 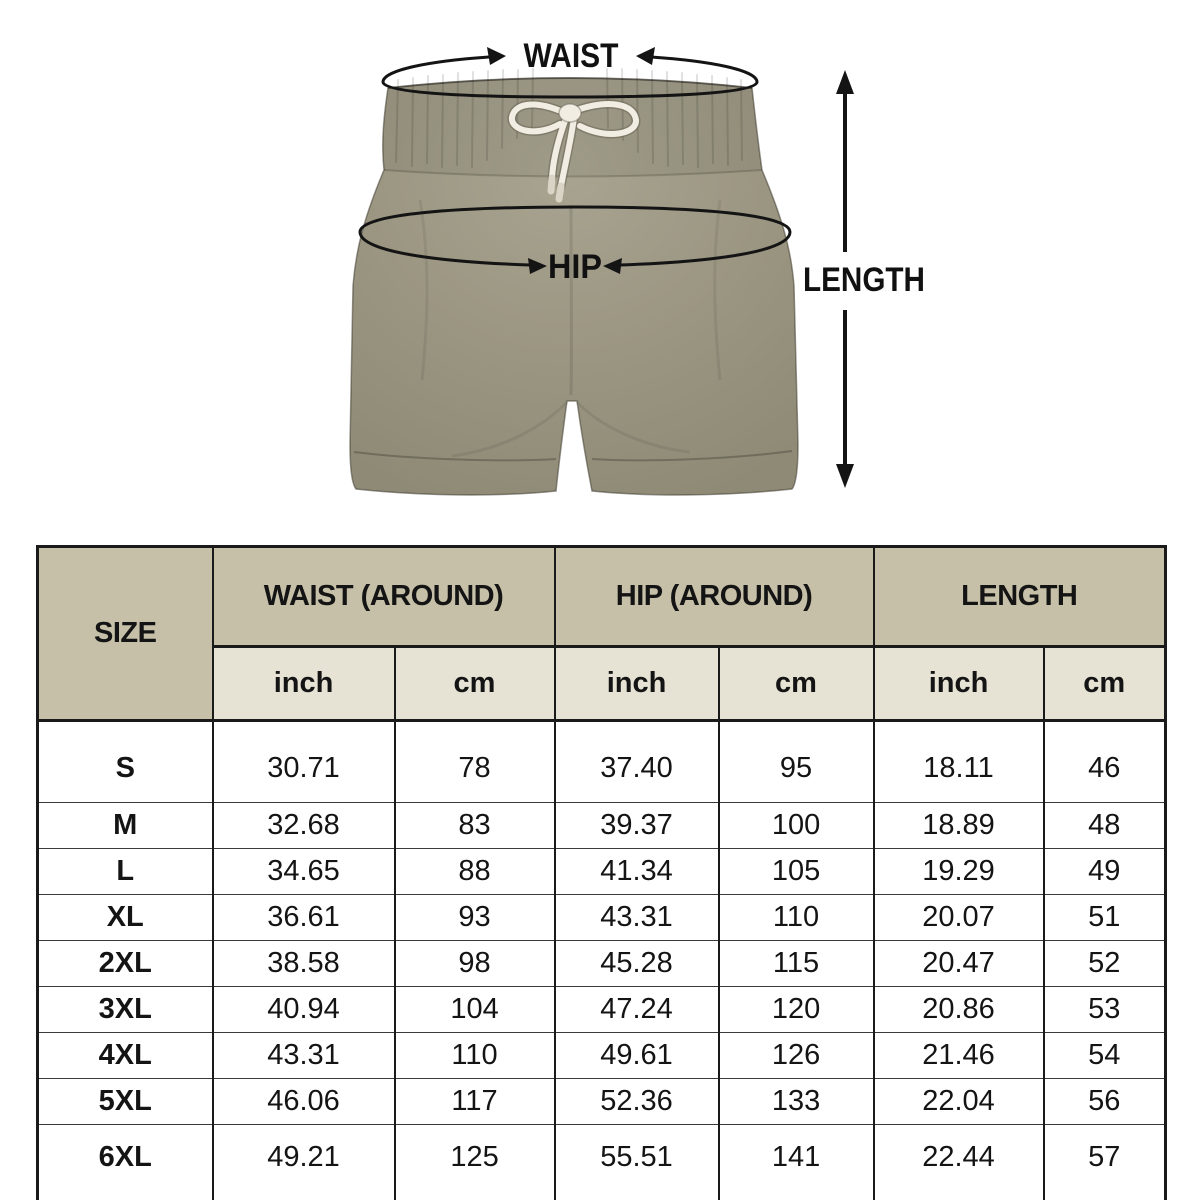 What do you see at coordinates (303, 1009) in the screenshot?
I see `value-cell: 40.94` at bounding box center [303, 1009].